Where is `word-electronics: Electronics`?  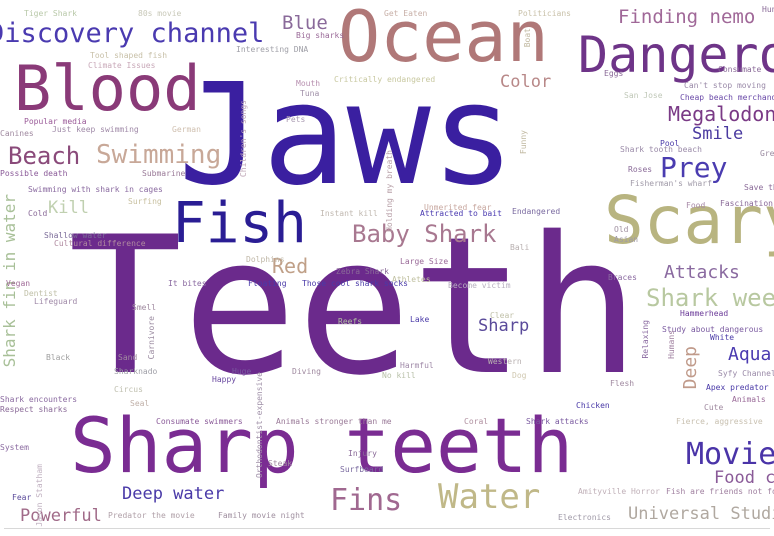 word-electronics: Electronics is located at coordinates (584, 517).